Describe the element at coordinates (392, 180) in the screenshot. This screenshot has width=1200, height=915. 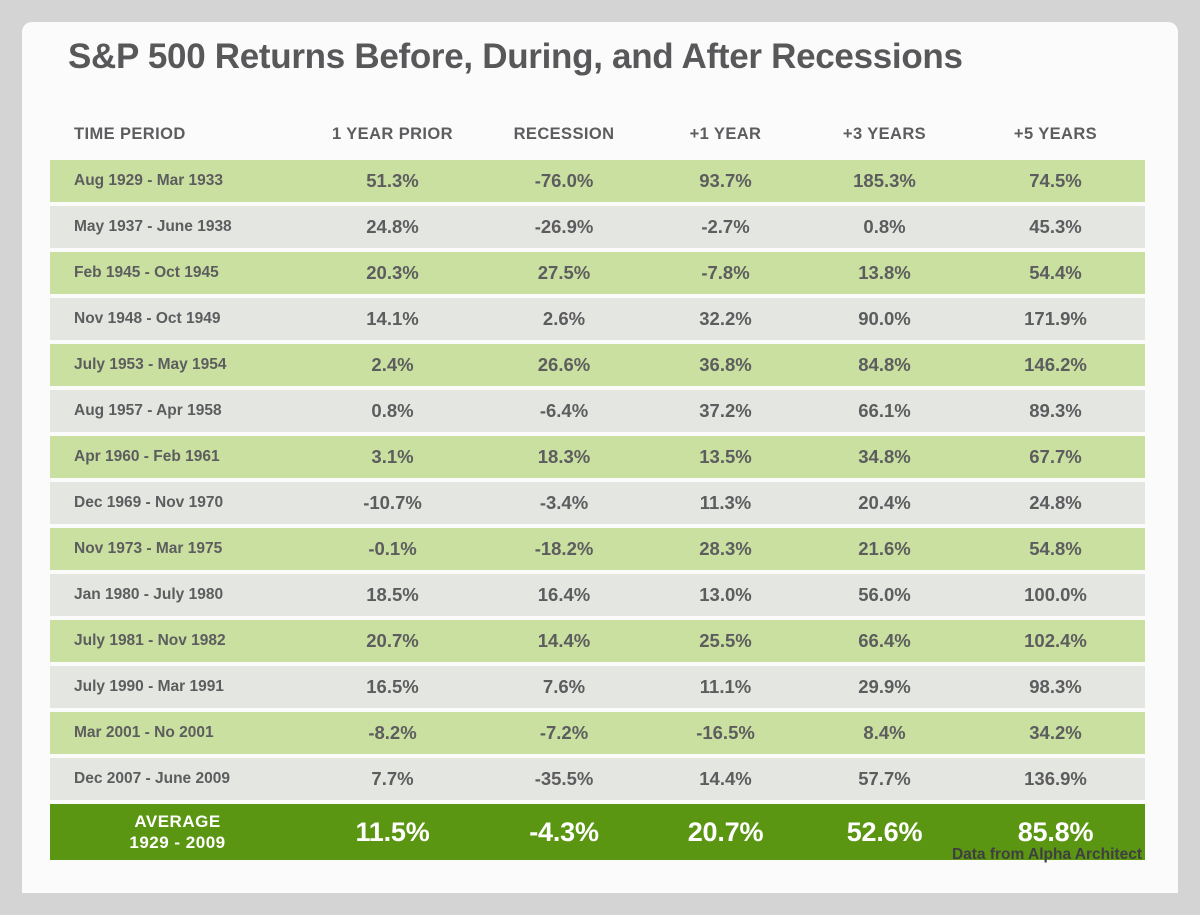
I see `cell-prior: 51.3%` at that location.